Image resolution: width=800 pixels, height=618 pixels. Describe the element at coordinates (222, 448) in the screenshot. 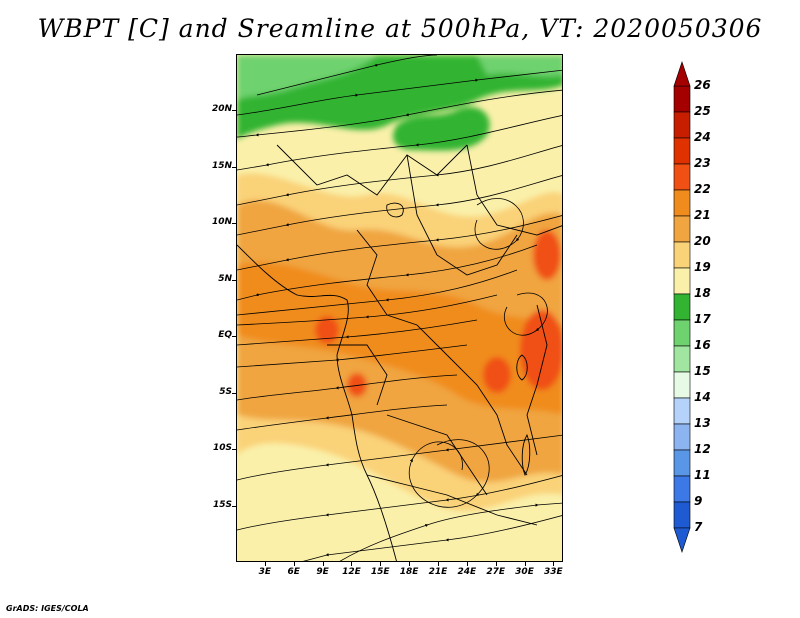

I see `latitude-tick-label: 10S` at that location.